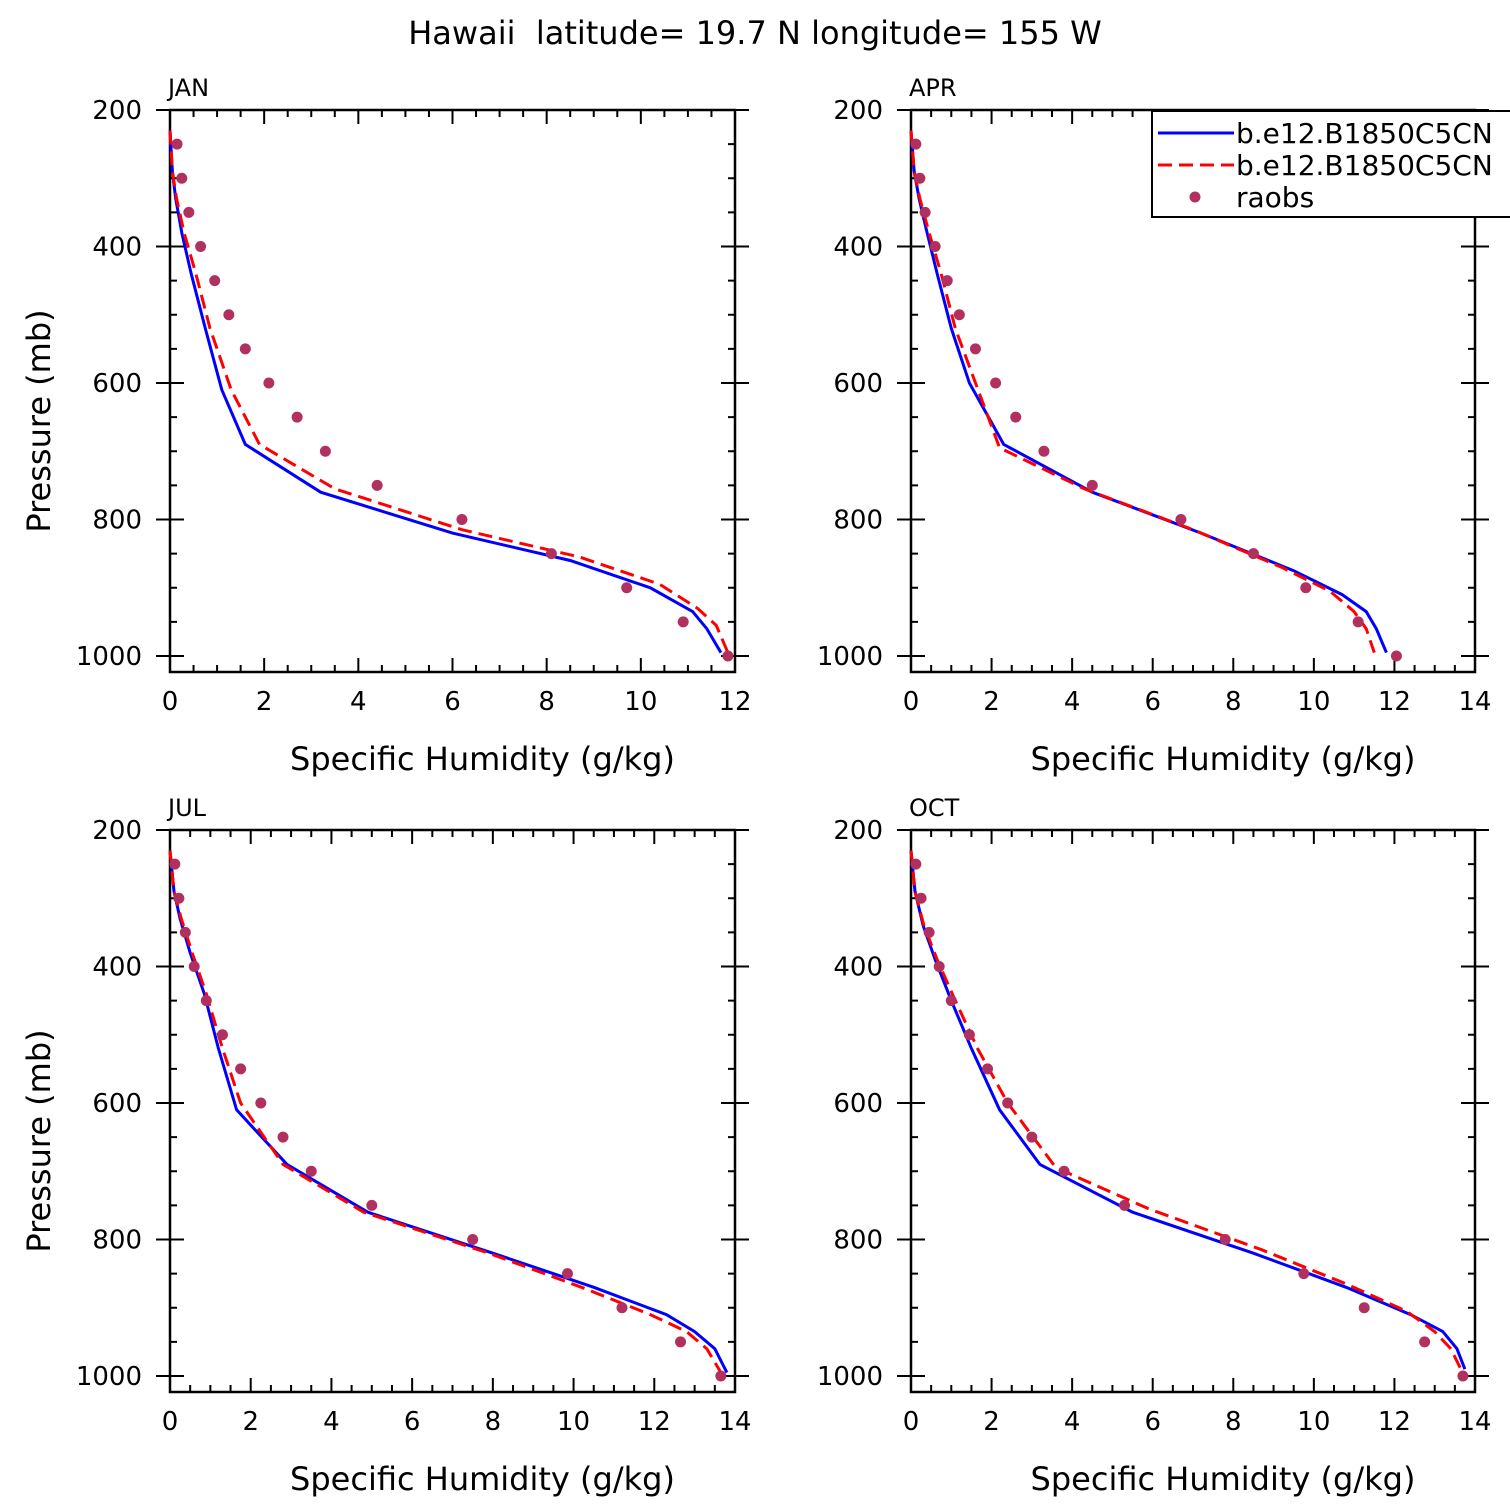 The image size is (1510, 1510). Describe the element at coordinates (1275, 197) in the screenshot. I see `legend-label: raobs` at that location.